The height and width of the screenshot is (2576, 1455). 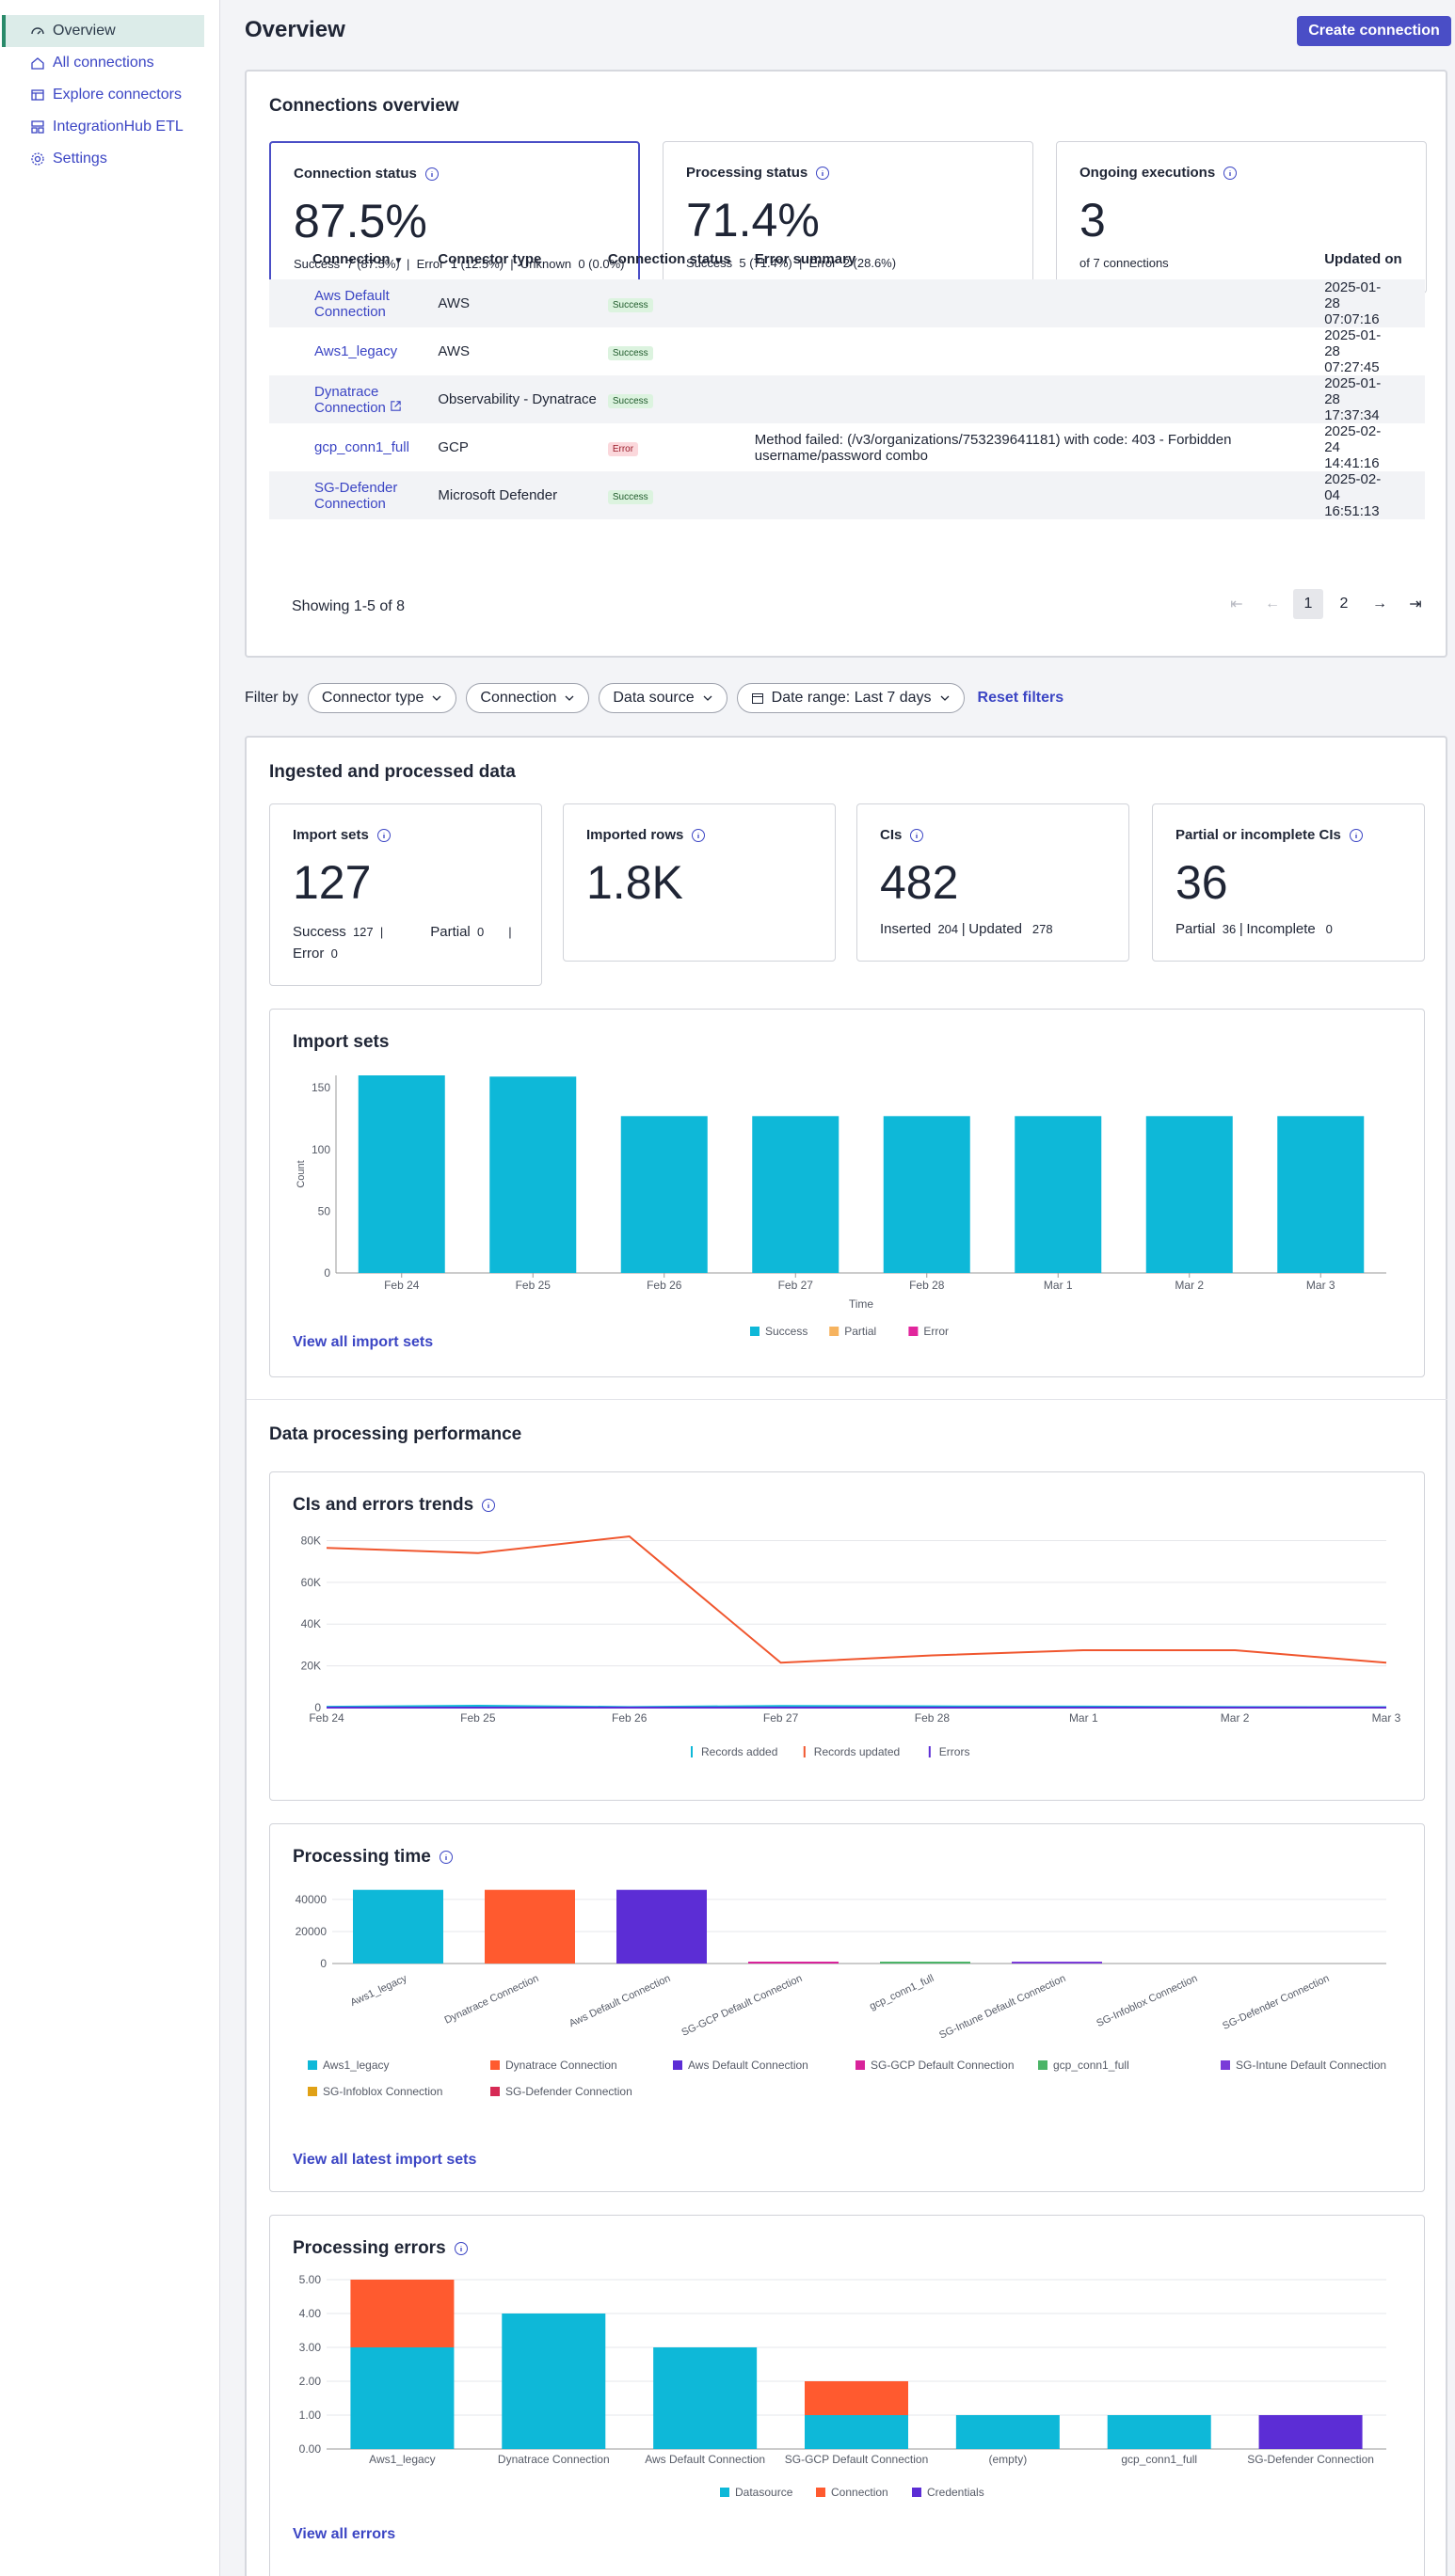 I want to click on first-page-icon: ⇤, so click(x=1236, y=604).